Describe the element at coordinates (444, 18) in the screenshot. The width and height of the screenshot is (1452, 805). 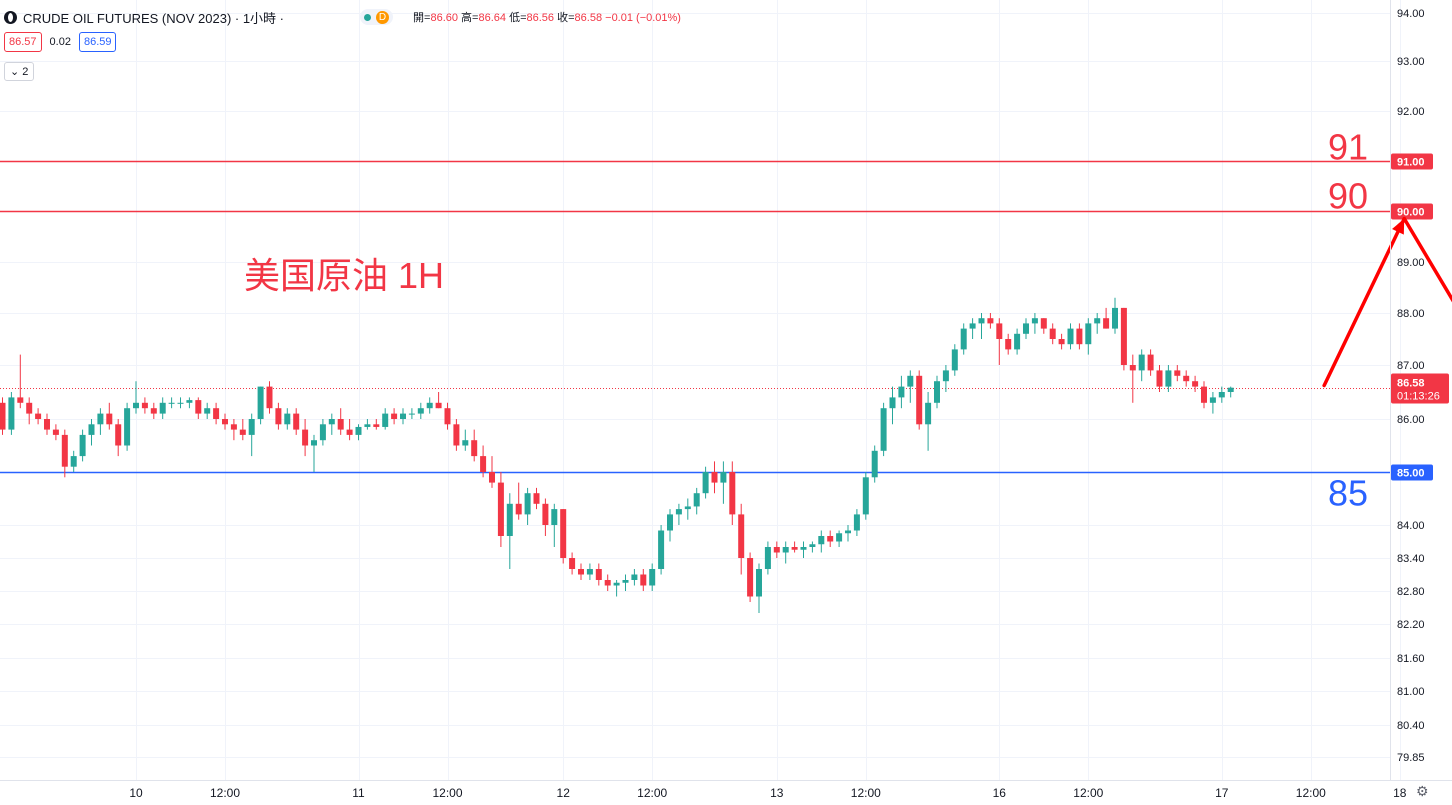
I see `ohlc-open-value: 86.60` at that location.